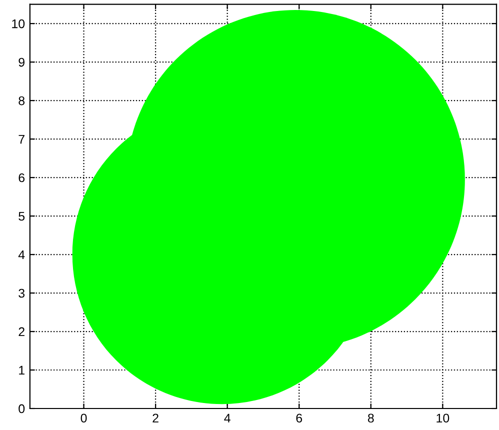 The image size is (499, 430). I want to click on x-tick-label: 10, so click(443, 418).